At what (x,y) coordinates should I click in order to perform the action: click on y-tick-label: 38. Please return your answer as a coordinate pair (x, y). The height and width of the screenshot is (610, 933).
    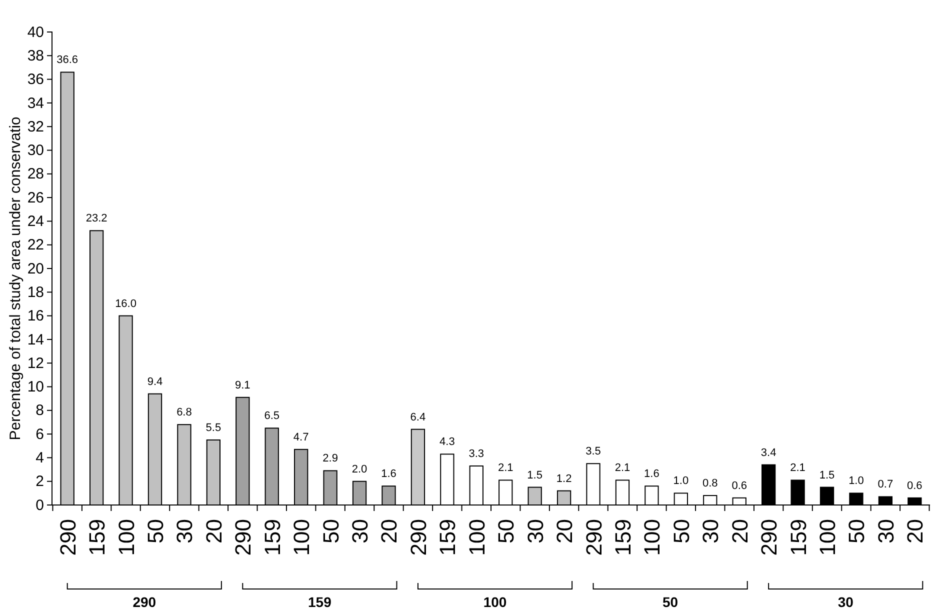
    Looking at the image, I should click on (35, 55).